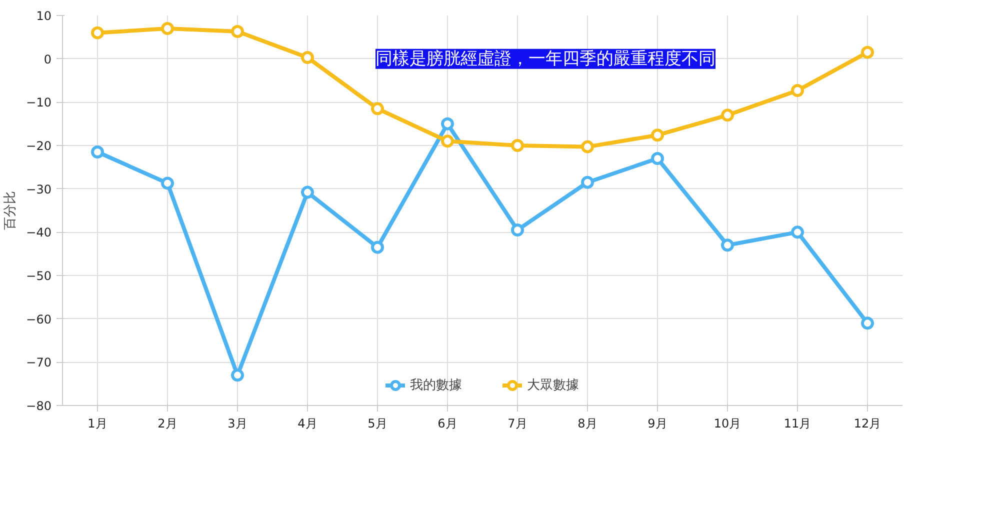 The width and height of the screenshot is (1000, 529). I want to click on y-tick-label: −80, so click(39, 406).